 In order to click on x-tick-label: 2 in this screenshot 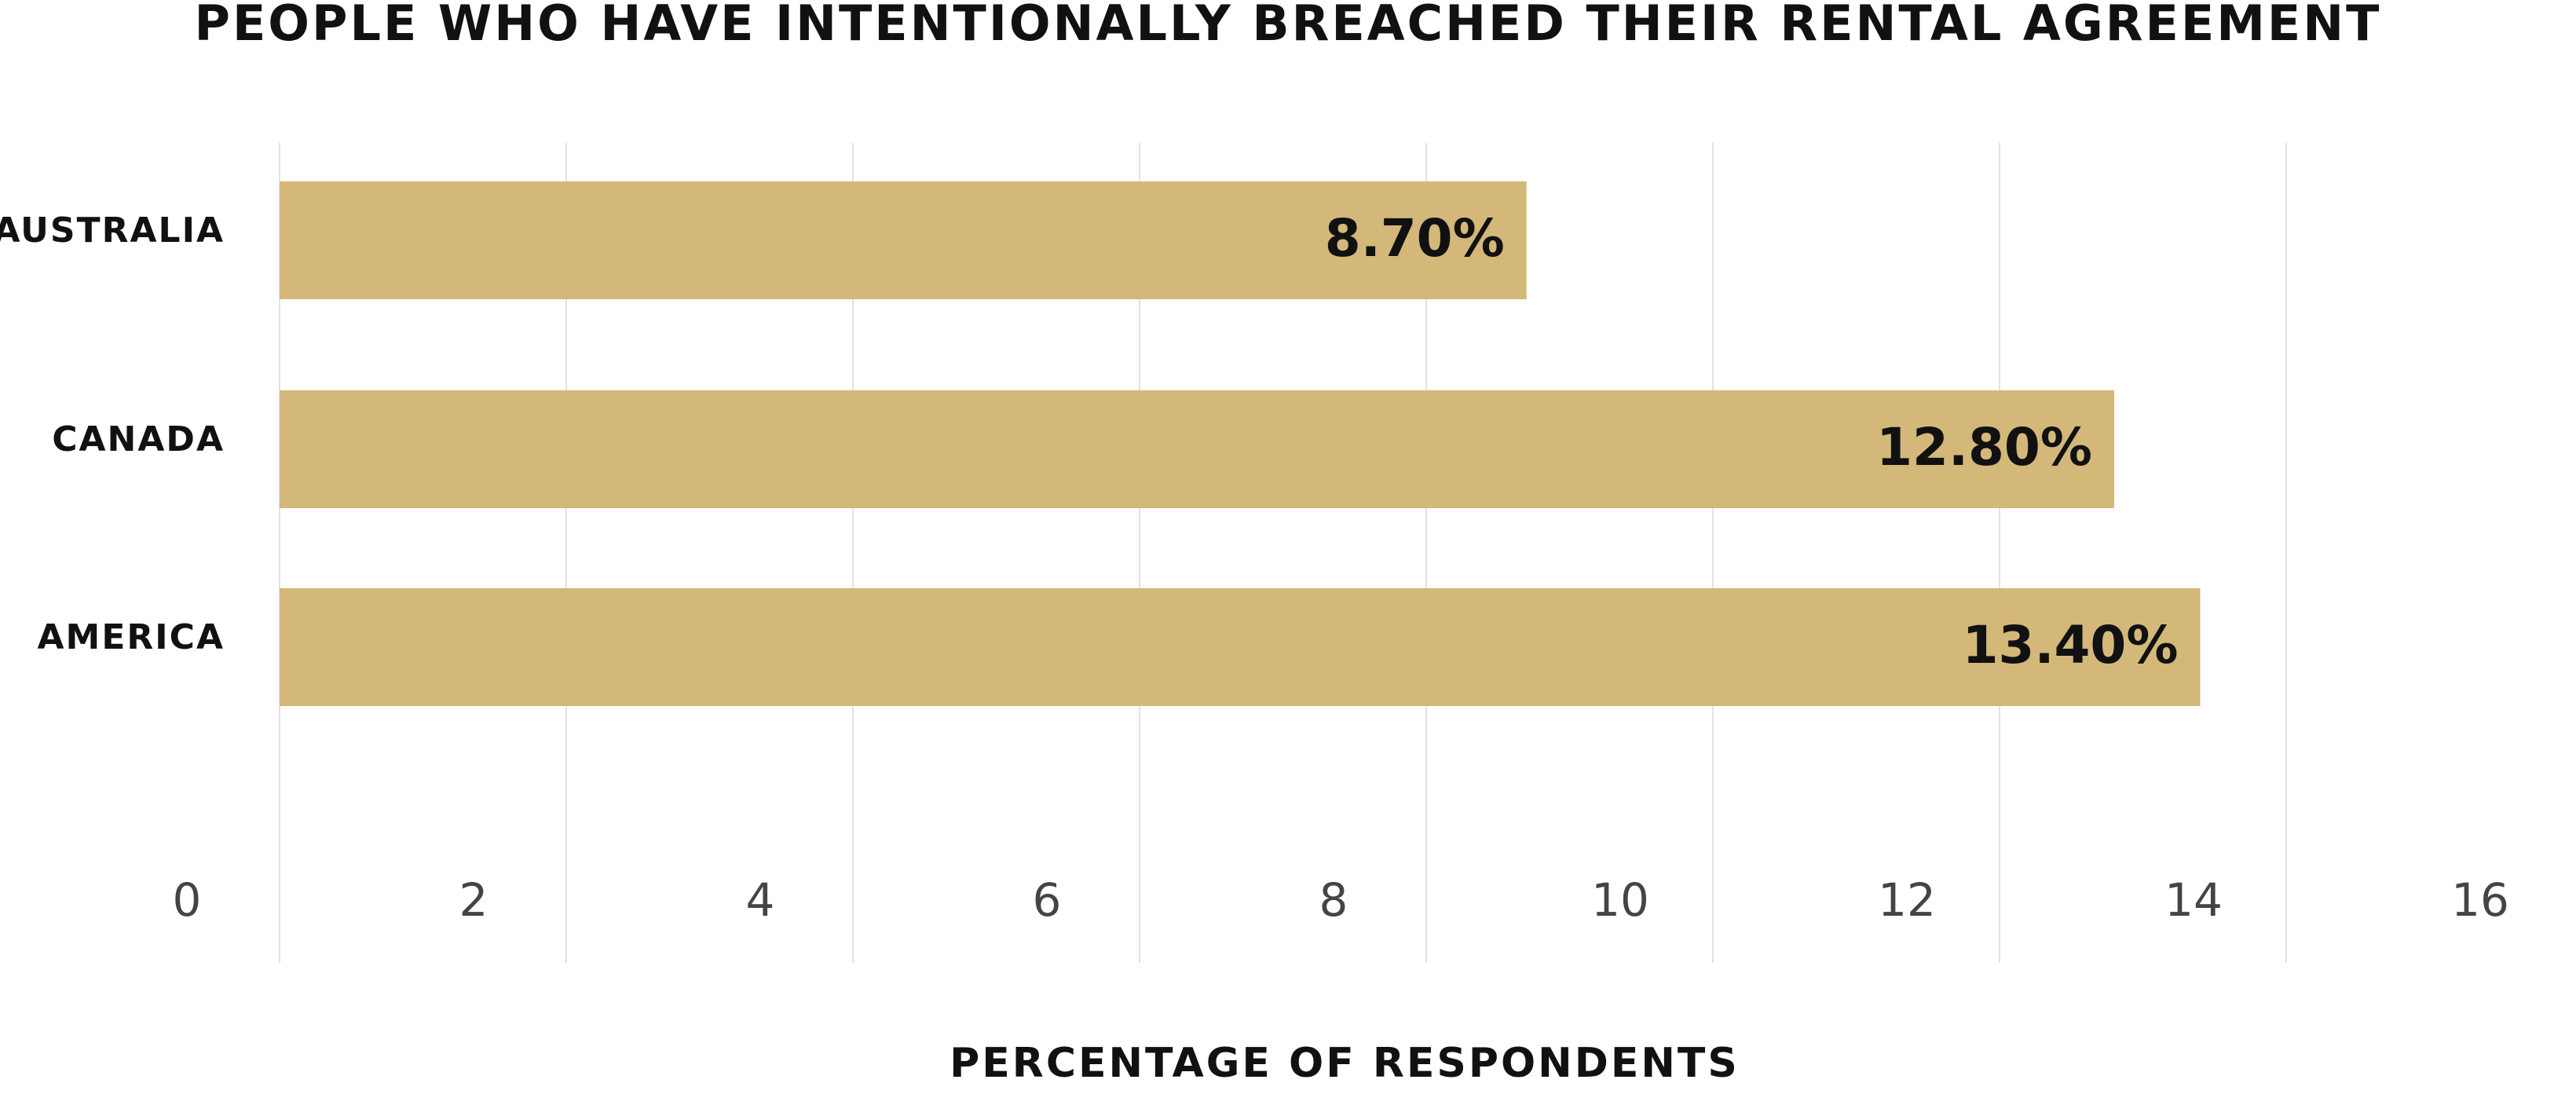, I will do `click(474, 900)`.